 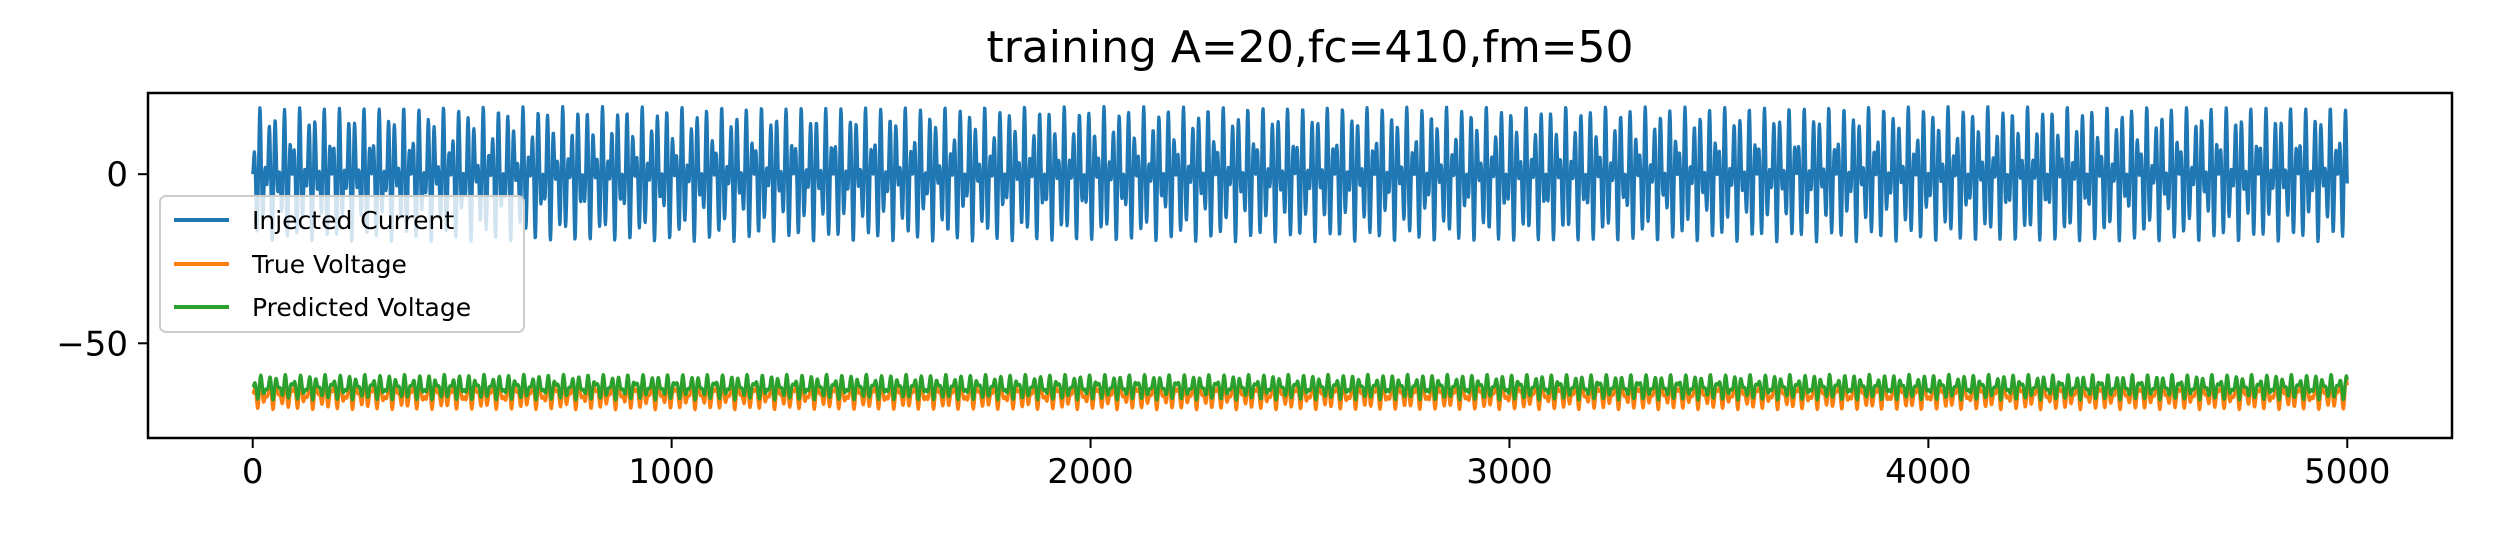 I want to click on x-tick-label: 4000, so click(x=1928, y=472).